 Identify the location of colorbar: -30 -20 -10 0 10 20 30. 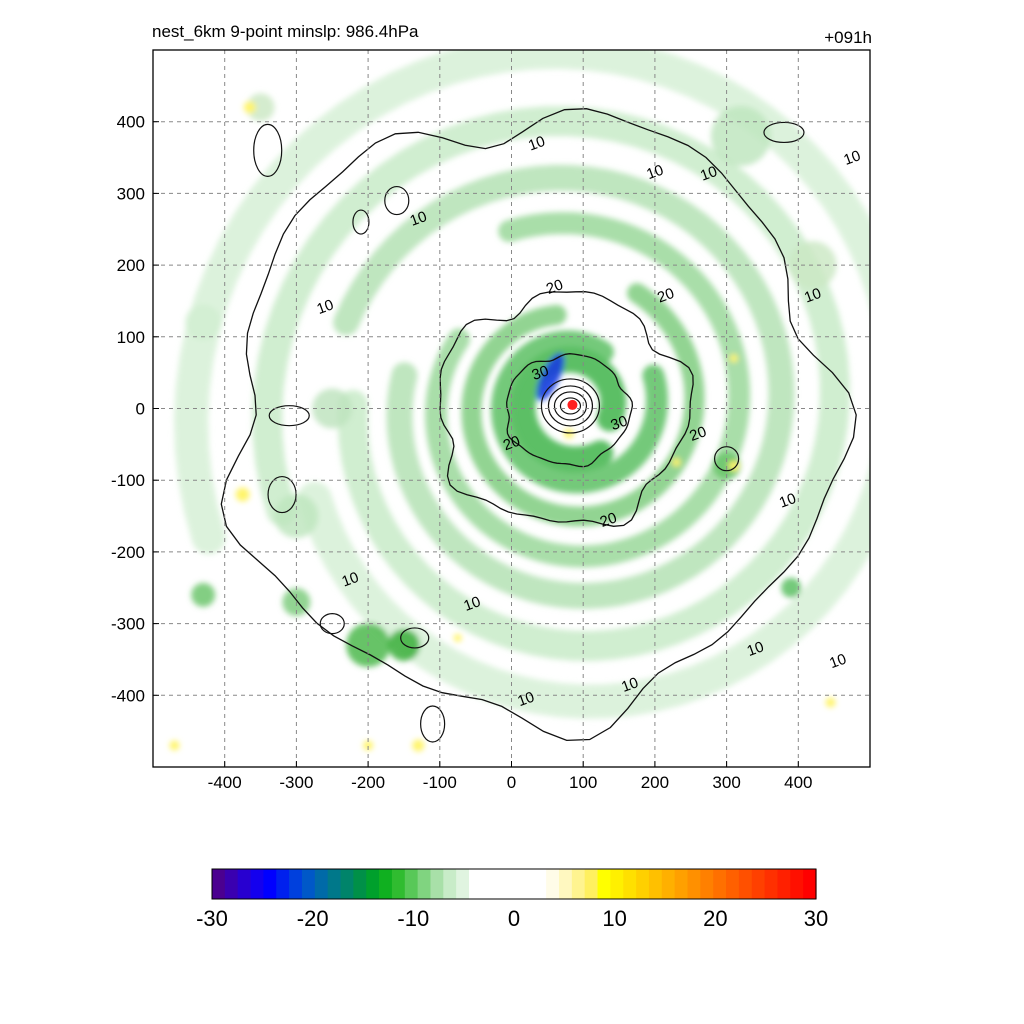
(512, 899).